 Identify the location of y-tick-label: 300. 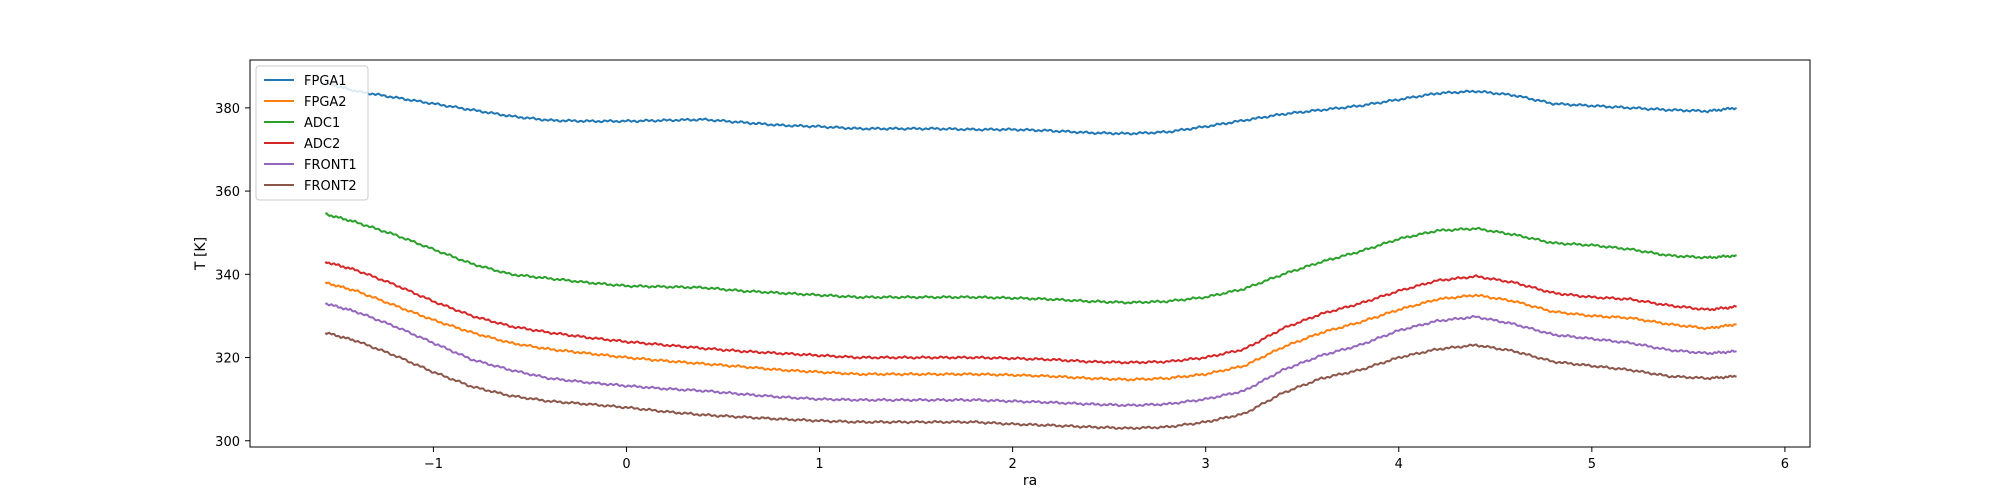
(227, 442).